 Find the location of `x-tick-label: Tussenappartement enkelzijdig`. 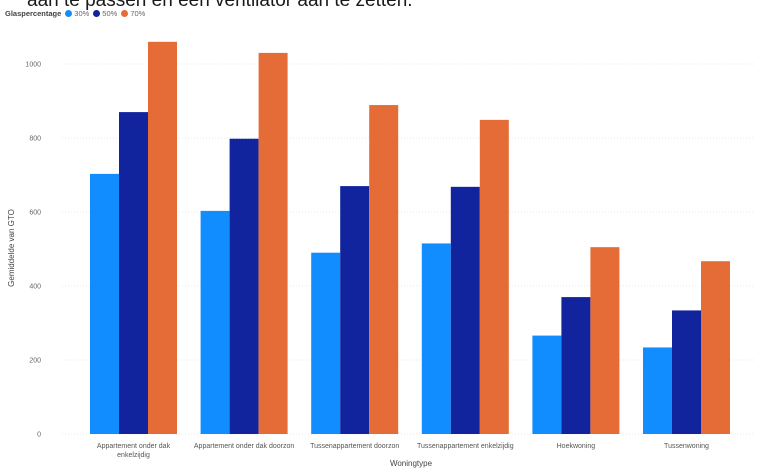

x-tick-label: Tussenappartement enkelzijdig is located at coordinates (465, 446).